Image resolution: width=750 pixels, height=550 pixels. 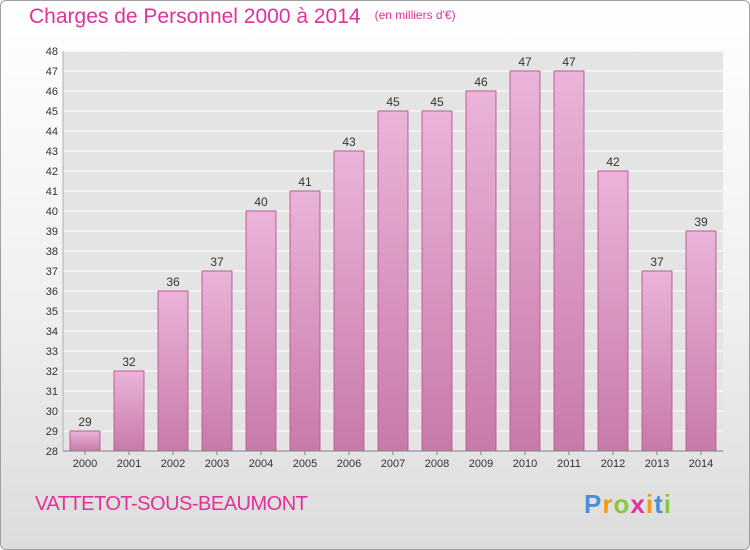 What do you see at coordinates (173, 371) in the screenshot?
I see `bar-2002` at bounding box center [173, 371].